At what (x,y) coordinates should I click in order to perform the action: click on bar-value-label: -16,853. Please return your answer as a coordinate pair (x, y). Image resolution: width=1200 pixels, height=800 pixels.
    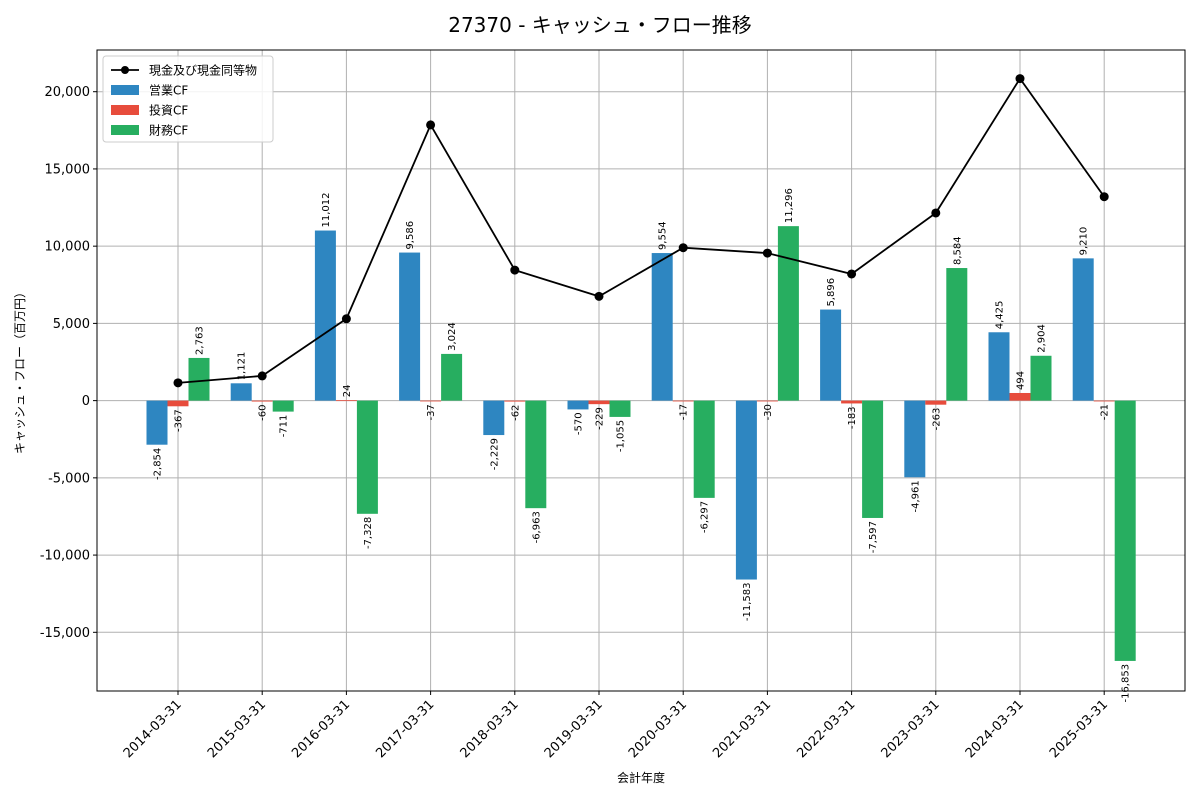
    Looking at the image, I should click on (1126, 683).